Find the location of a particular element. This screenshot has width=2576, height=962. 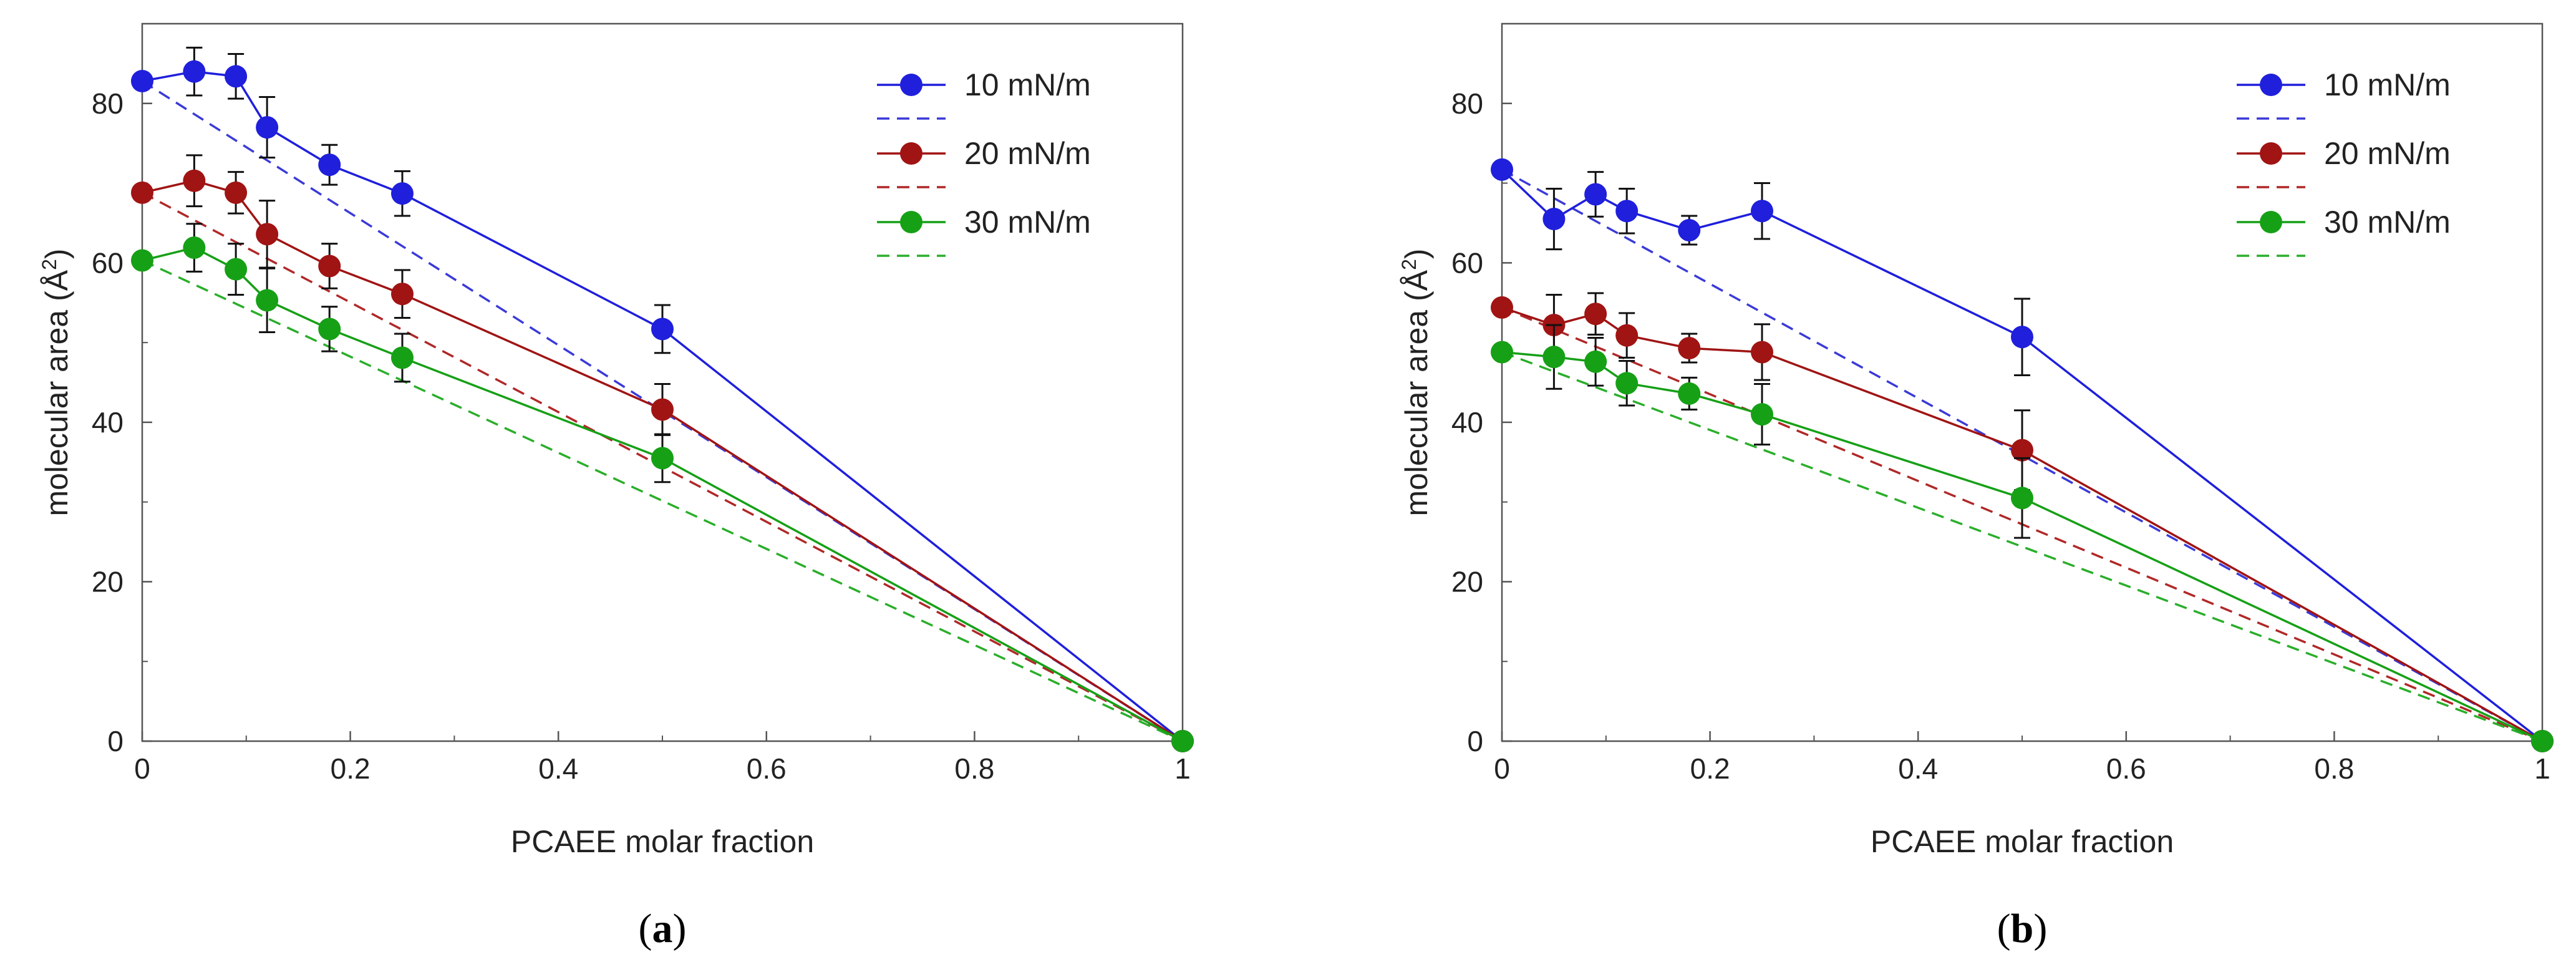

panel-label: (a) is located at coordinates (663, 928).